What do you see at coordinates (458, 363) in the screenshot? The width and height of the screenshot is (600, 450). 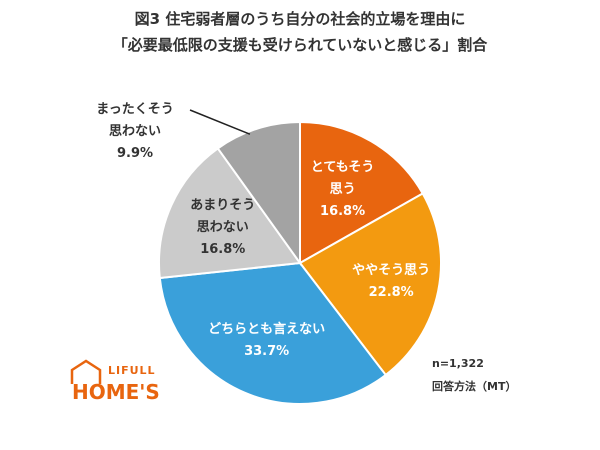 I see `note: n=1,322` at bounding box center [458, 363].